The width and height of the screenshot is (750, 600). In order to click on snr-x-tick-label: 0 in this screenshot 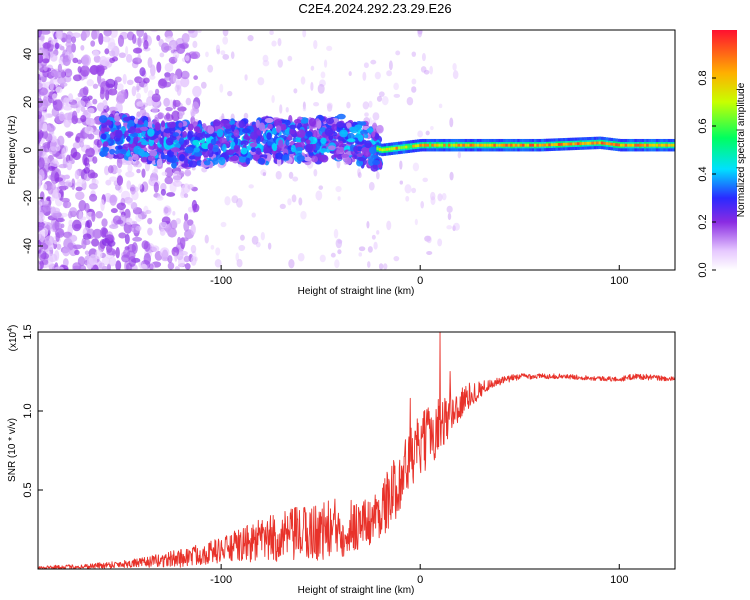, I will do `click(420, 580)`.